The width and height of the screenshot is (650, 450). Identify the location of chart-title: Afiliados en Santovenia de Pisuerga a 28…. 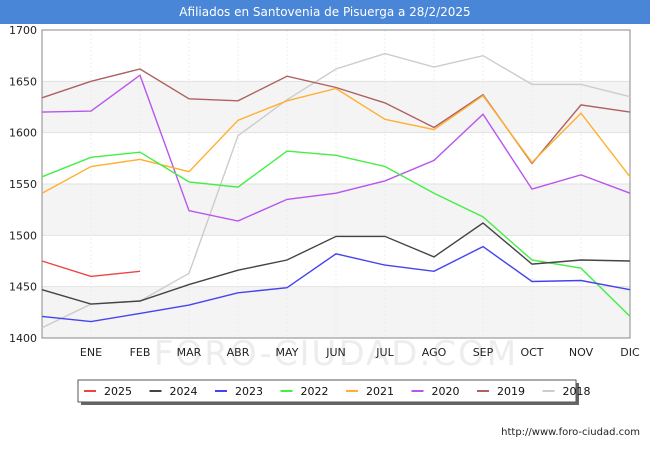
(325, 12).